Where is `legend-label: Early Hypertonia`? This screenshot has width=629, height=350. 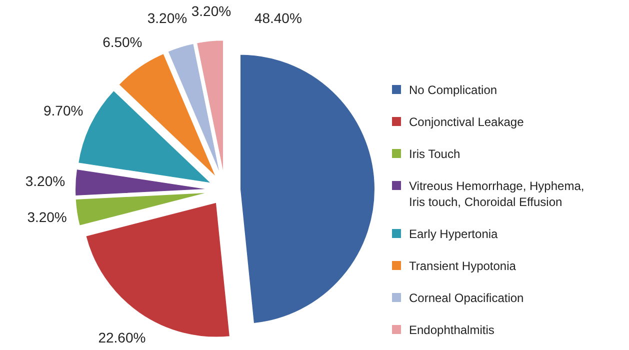 legend-label: Early Hypertonia is located at coordinates (453, 234).